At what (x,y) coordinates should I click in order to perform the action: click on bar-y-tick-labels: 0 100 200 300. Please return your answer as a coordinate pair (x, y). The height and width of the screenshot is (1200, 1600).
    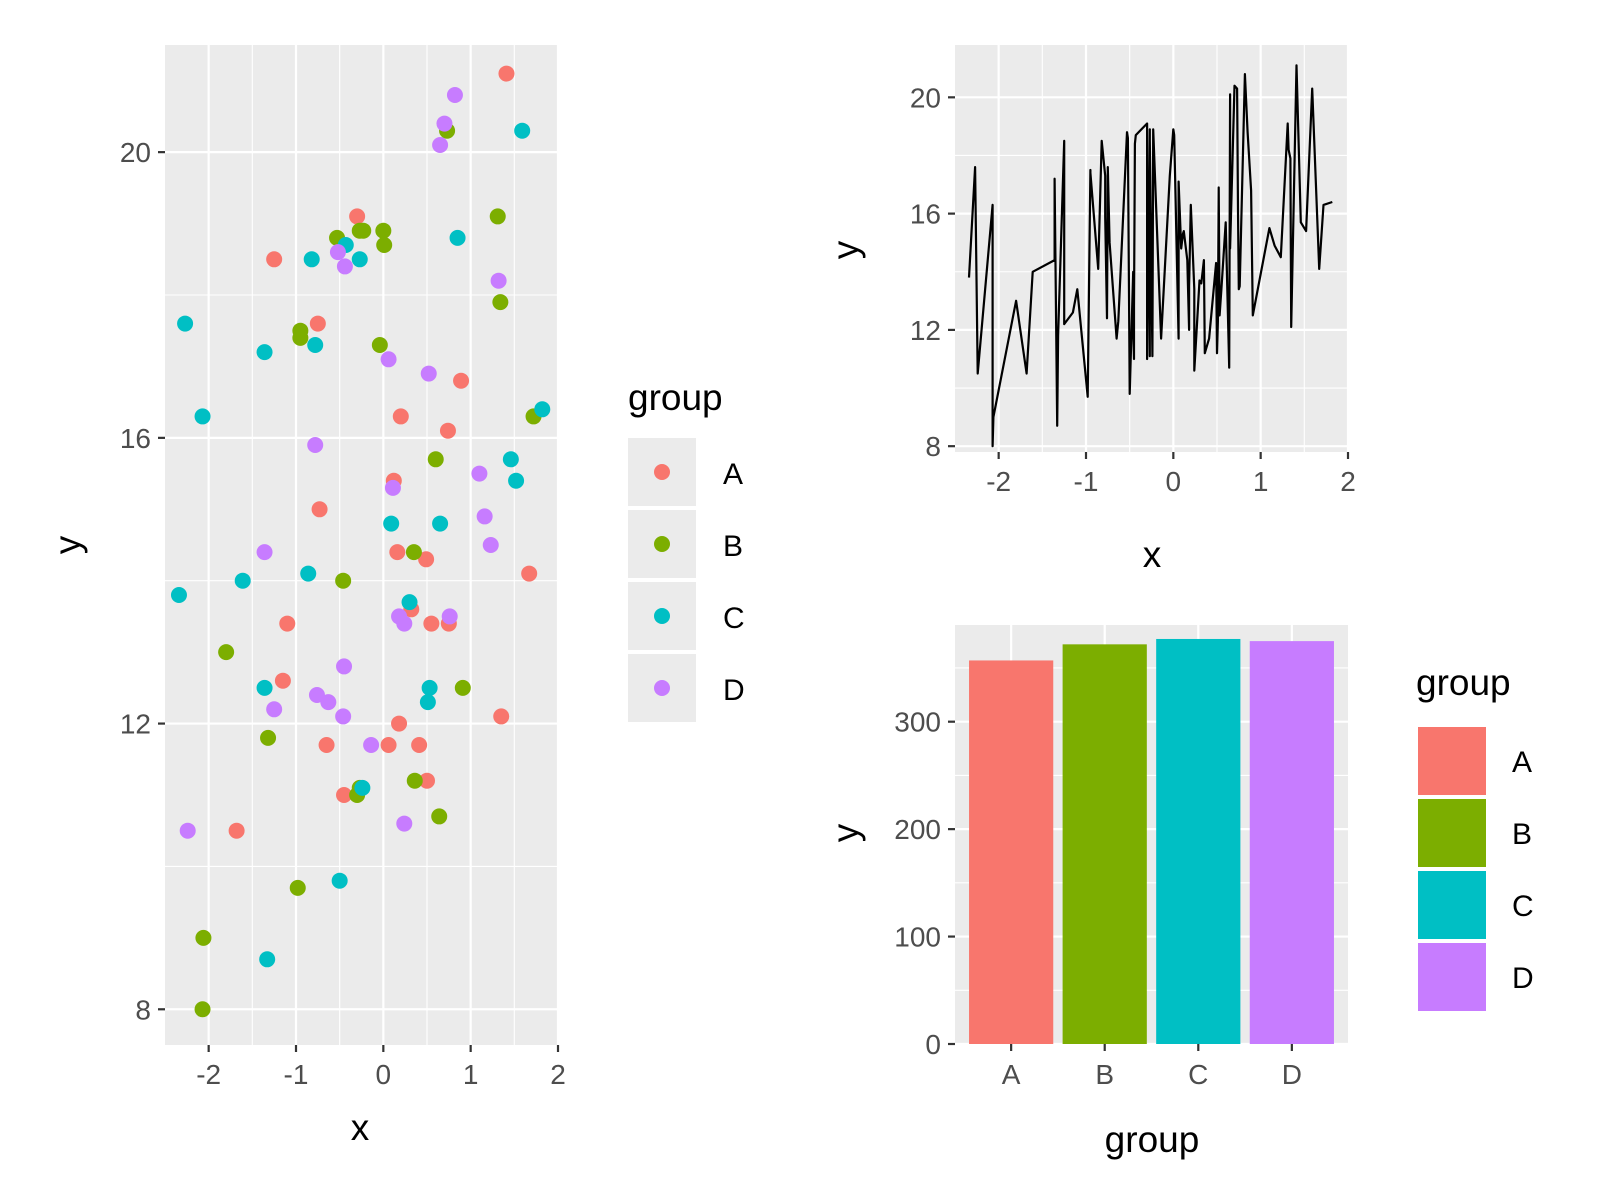
    Looking at the image, I should click on (917, 883).